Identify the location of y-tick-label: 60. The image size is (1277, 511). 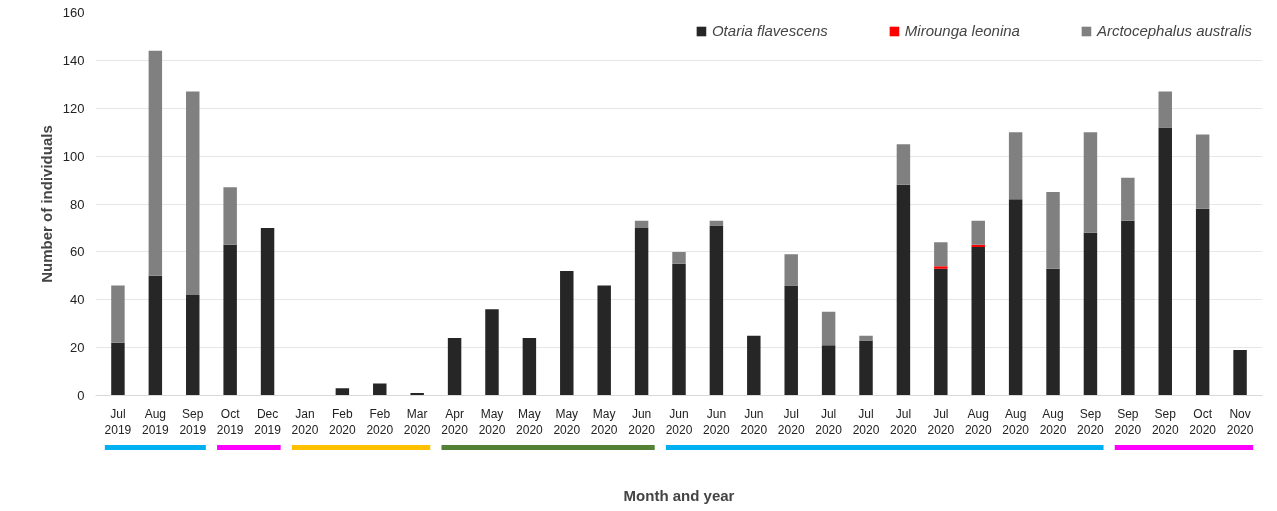
(77, 252).